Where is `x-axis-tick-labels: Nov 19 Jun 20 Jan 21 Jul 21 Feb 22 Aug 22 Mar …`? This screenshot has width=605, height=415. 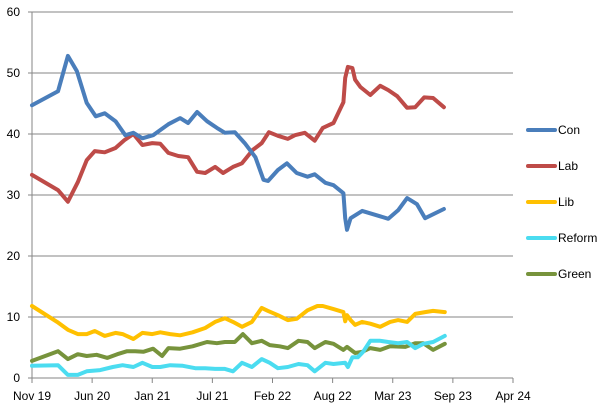 x-axis-tick-labels: Nov 19 Jun 20 Jan 21 Jul 21 Feb 22 Aug 22 Mar … is located at coordinates (272, 390).